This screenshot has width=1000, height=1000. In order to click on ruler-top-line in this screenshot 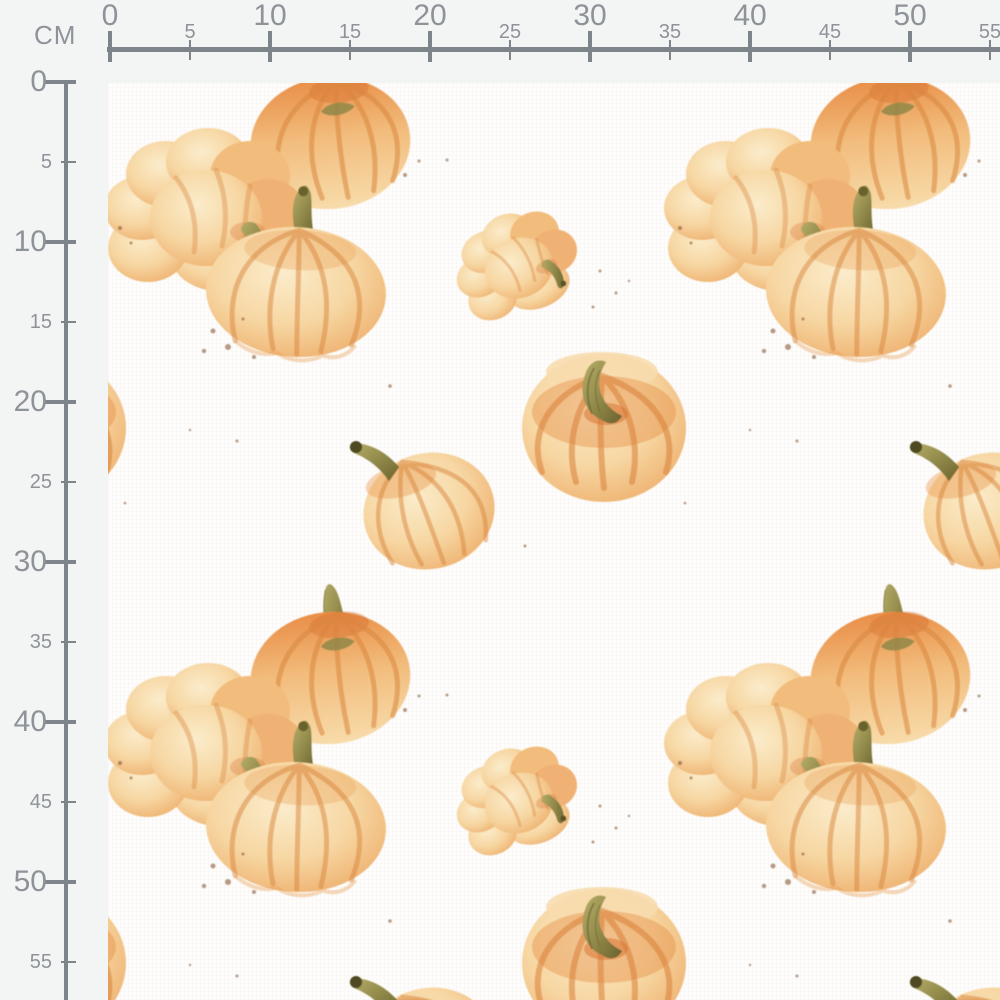, I will do `click(553, 49)`.